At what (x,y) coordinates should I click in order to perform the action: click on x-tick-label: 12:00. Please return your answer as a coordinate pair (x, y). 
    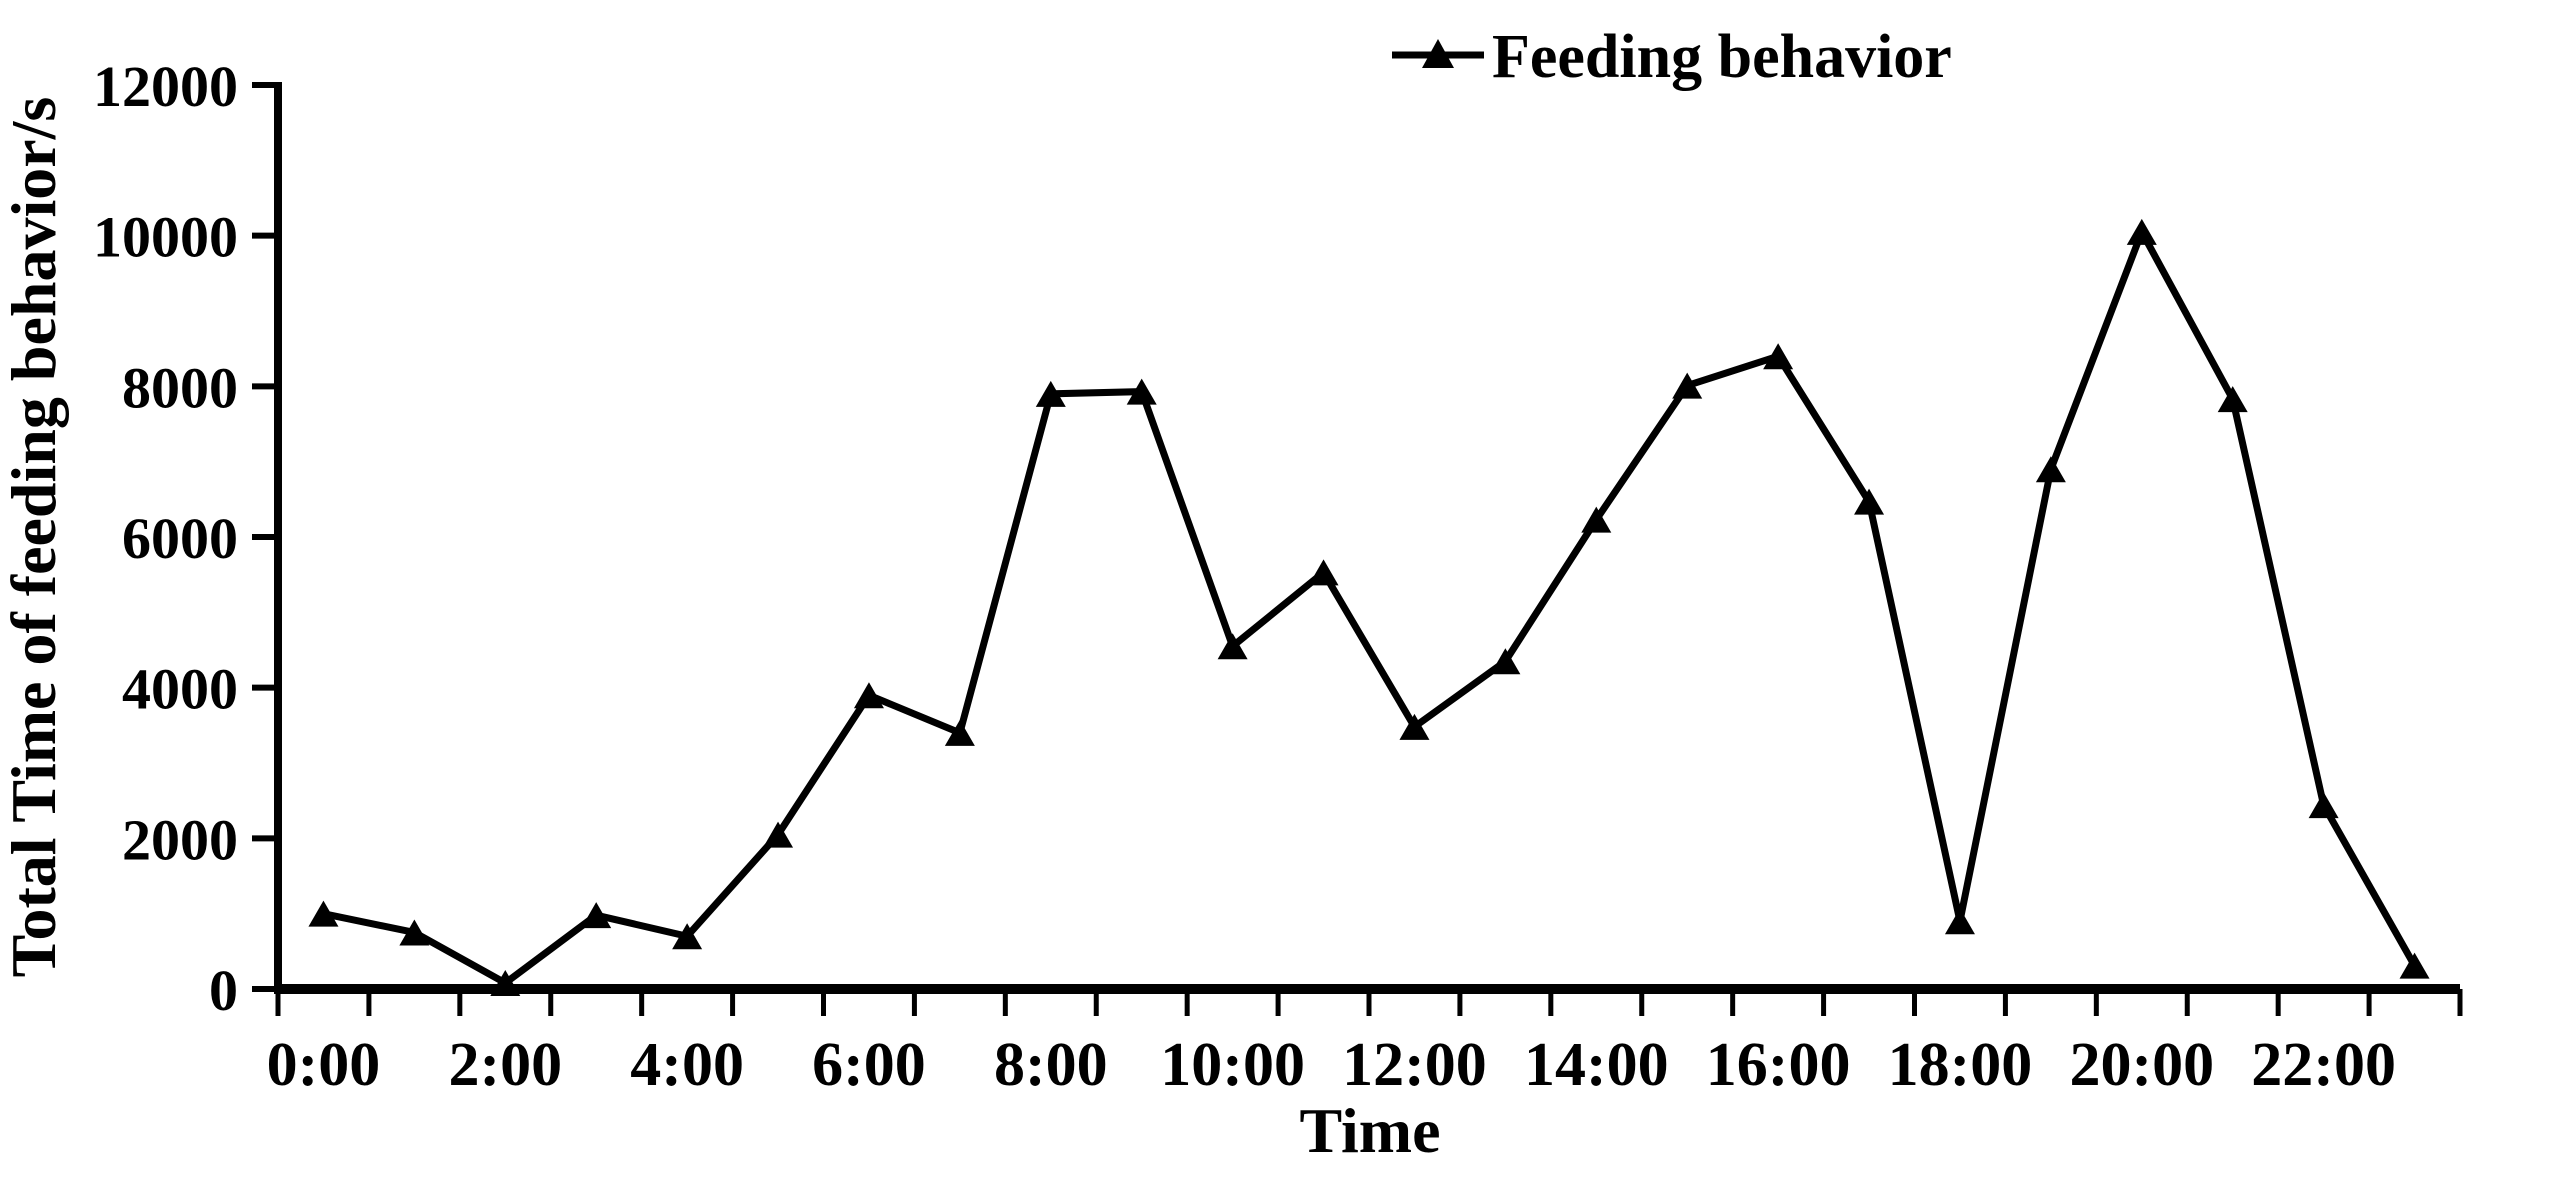
    Looking at the image, I should click on (1414, 1065).